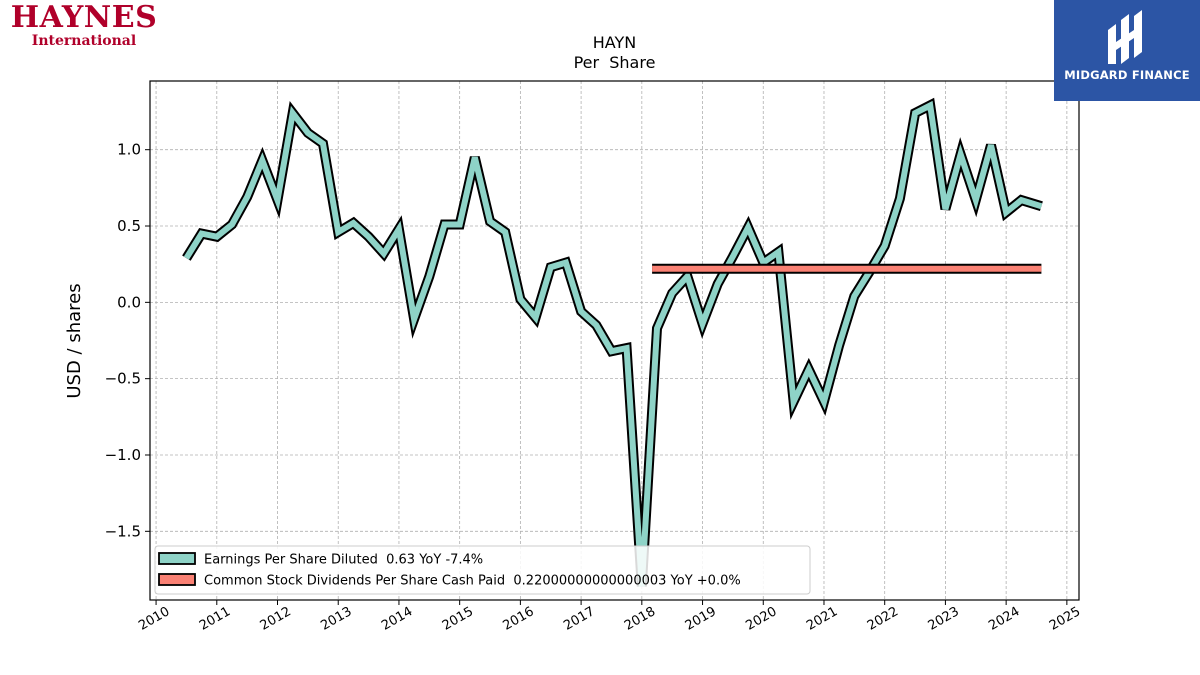 This screenshot has height=675, width=1200. Describe the element at coordinates (519, 619) in the screenshot. I see `x-tick-label: 2016` at that location.